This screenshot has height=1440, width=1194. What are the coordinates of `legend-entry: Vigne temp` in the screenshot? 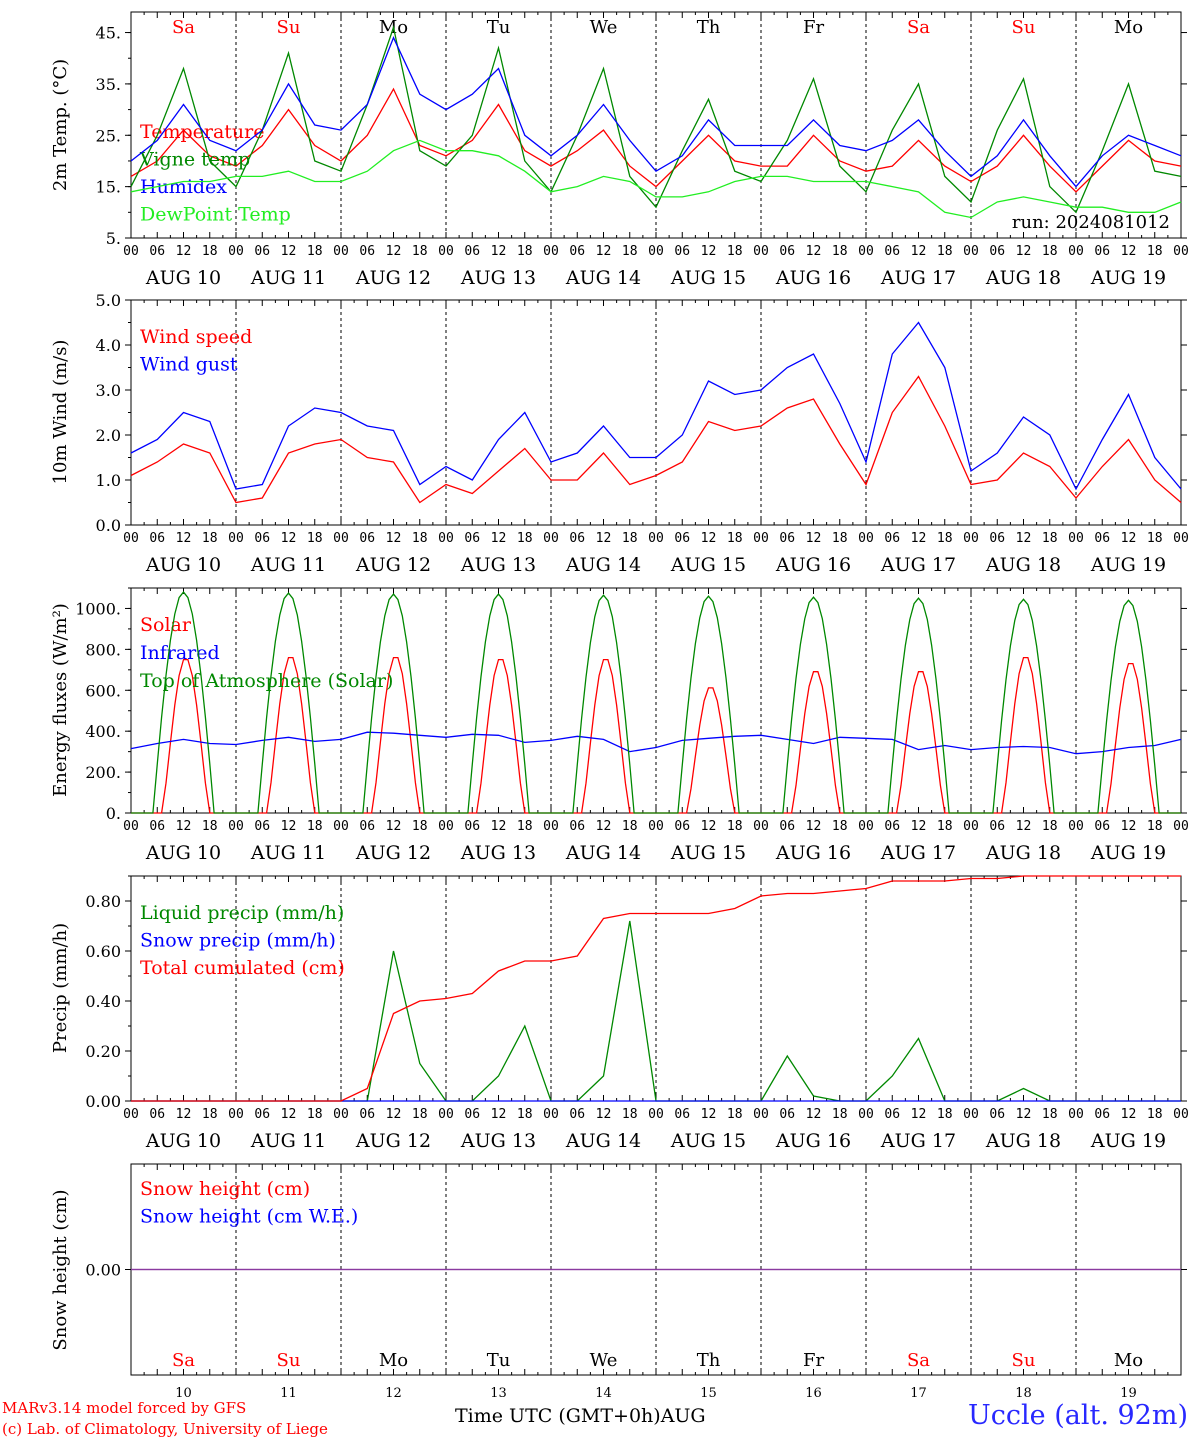 It's located at (194, 160).